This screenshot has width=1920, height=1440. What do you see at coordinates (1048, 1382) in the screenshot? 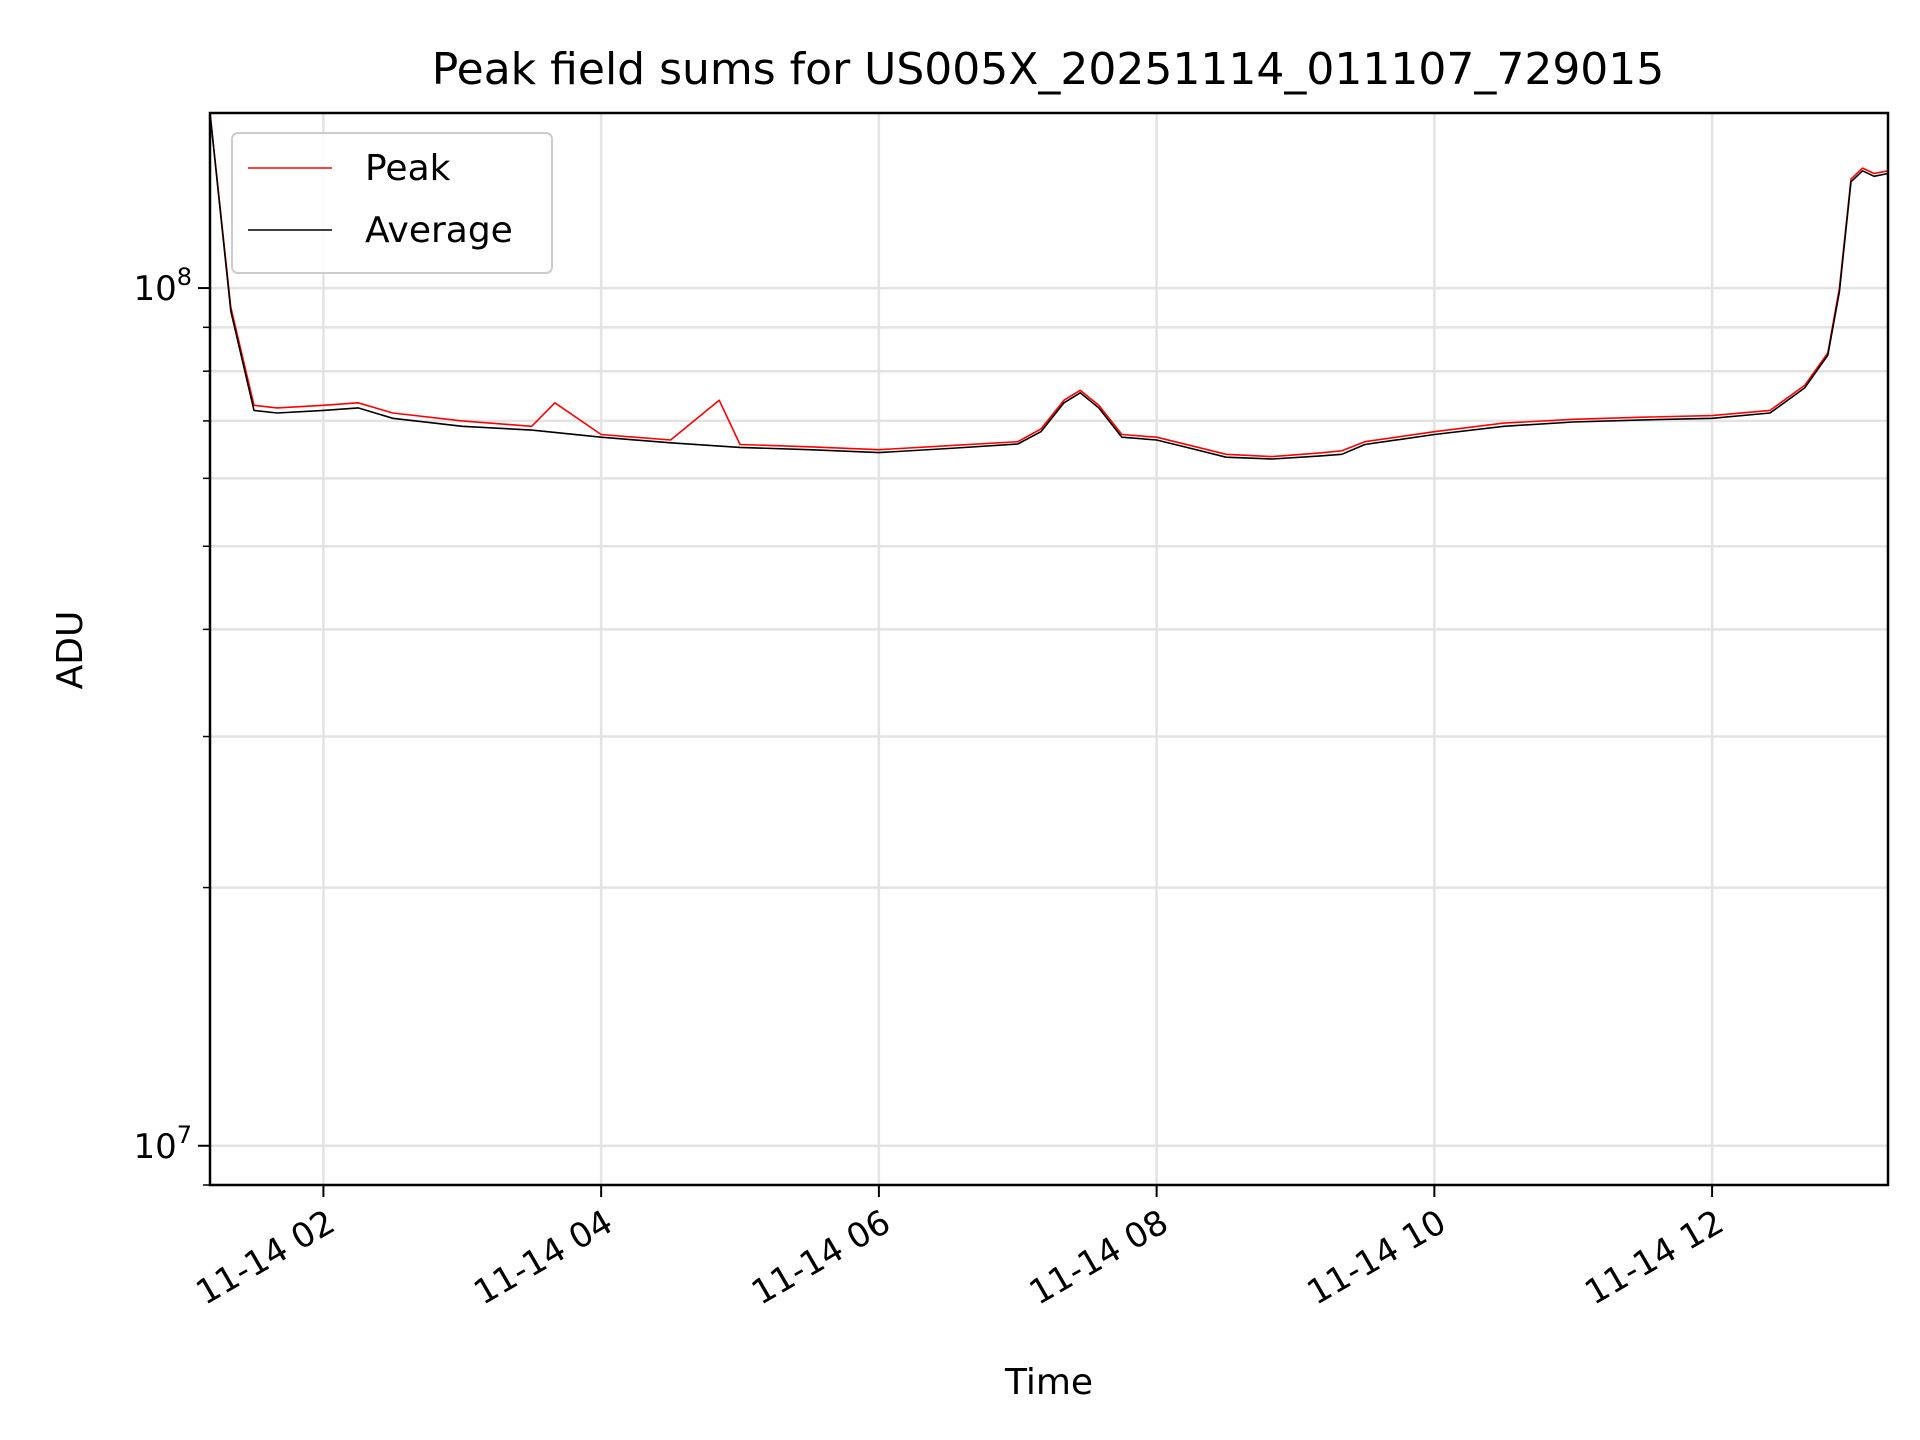
I see `x-axis-label: Time` at bounding box center [1048, 1382].